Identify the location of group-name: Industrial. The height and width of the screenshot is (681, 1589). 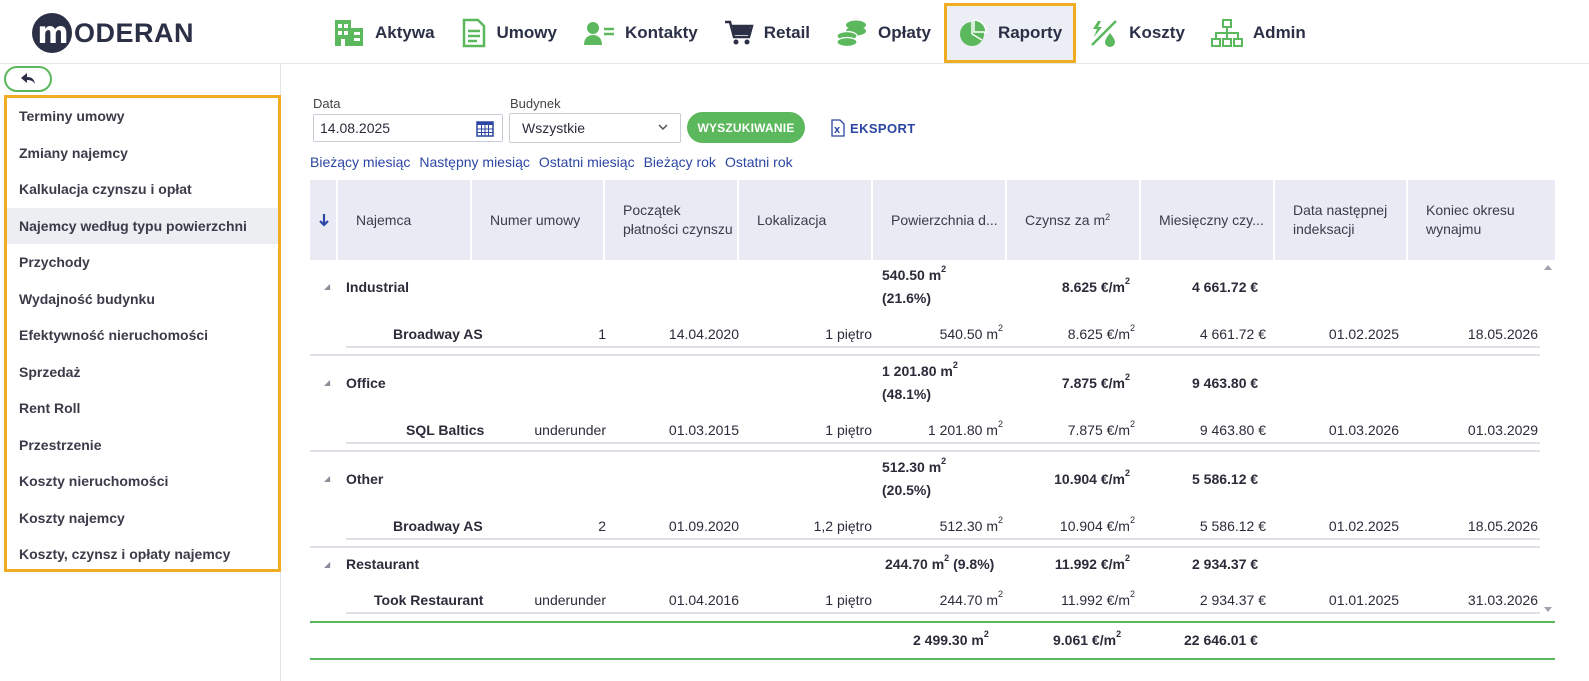
(378, 287).